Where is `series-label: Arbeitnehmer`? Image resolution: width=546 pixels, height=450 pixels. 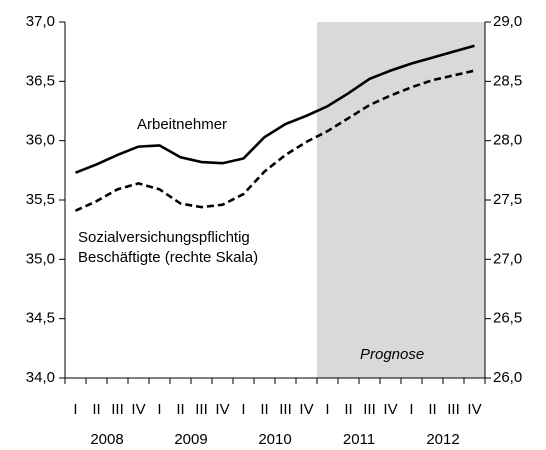 series-label: Arbeitnehmer is located at coordinates (182, 124).